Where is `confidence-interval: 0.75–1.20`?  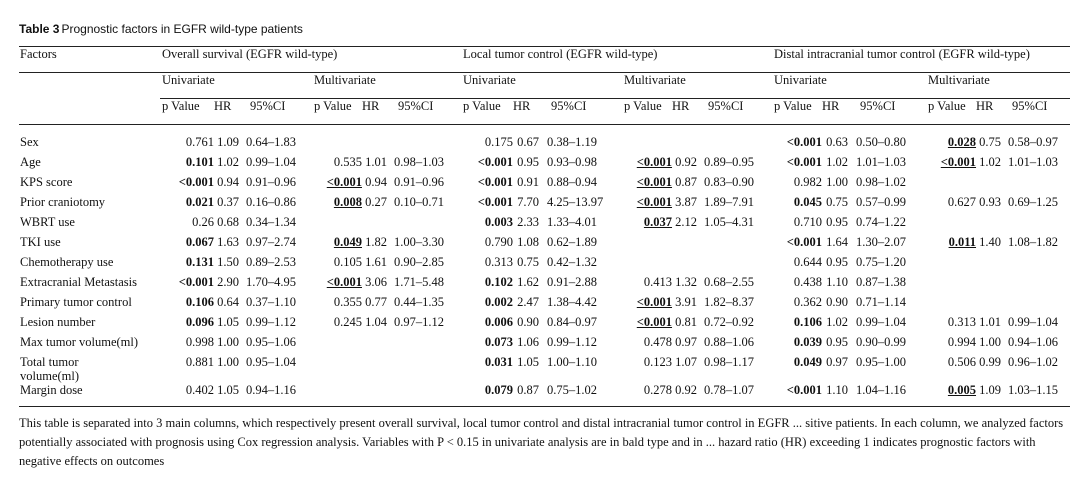 confidence-interval: 0.75–1.20 is located at coordinates (881, 261).